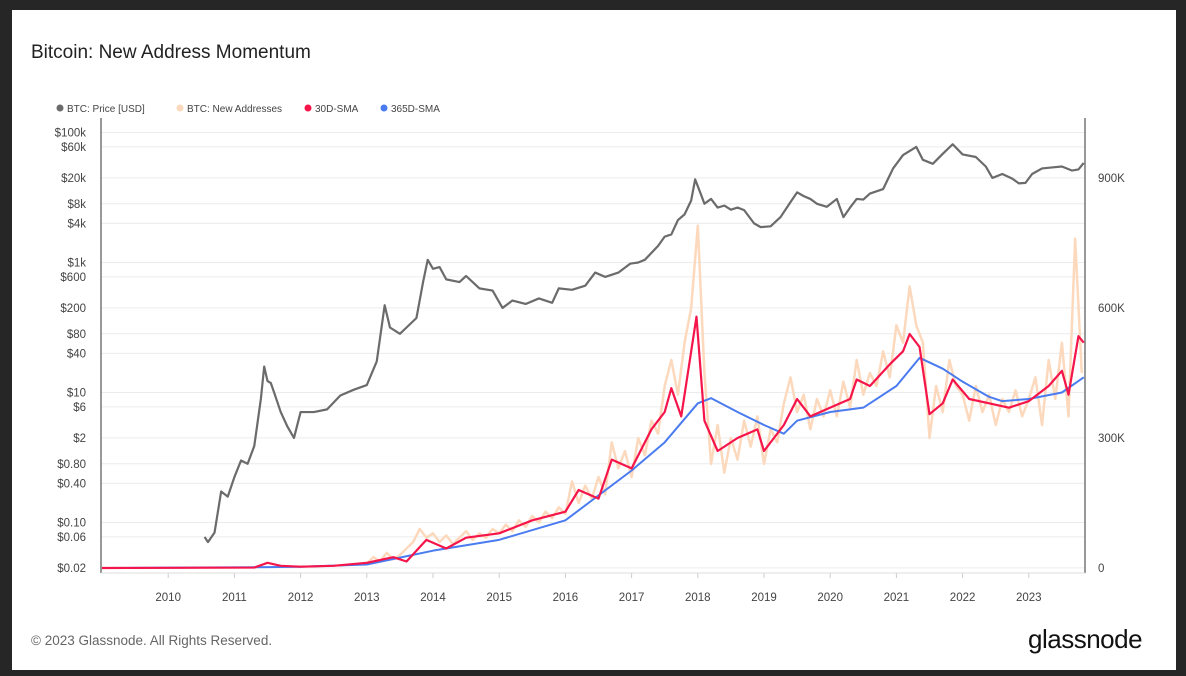 The image size is (1186, 676). I want to click on x-tick-label: 2012, so click(301, 598).